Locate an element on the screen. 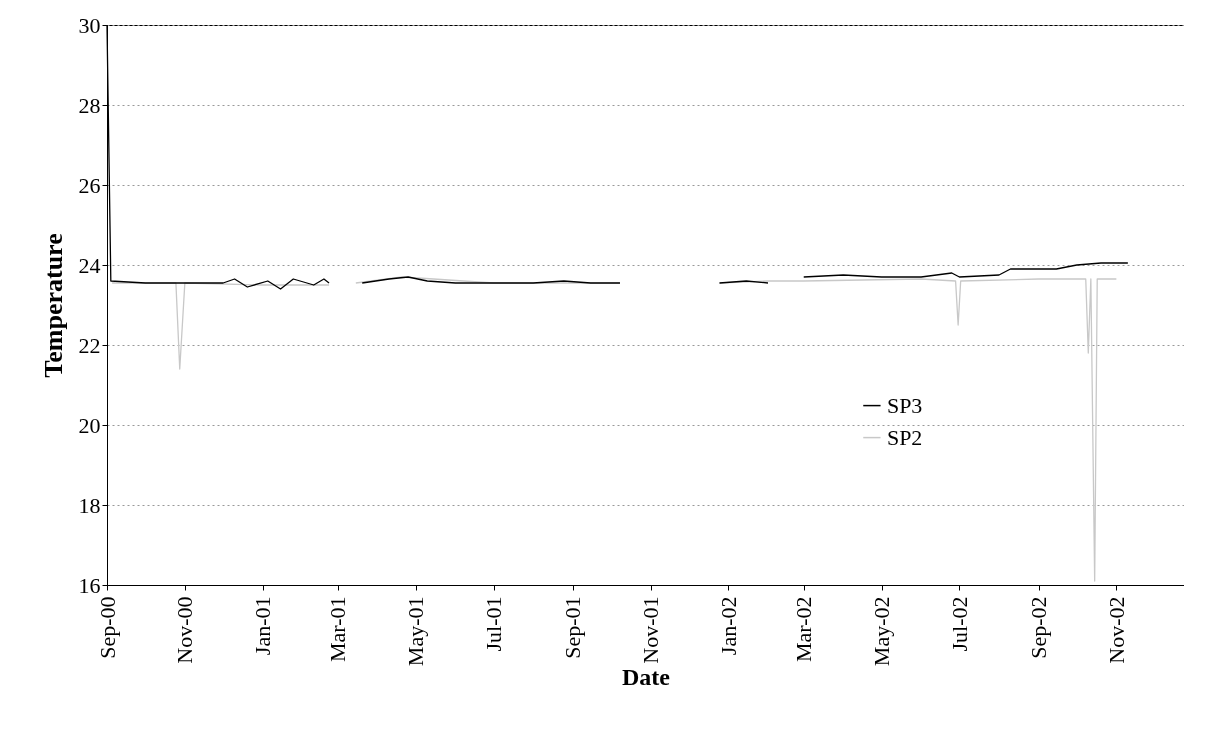 Image resolution: width=1208 pixels, height=749 pixels. y-tick-label: 30 is located at coordinates (89, 25).